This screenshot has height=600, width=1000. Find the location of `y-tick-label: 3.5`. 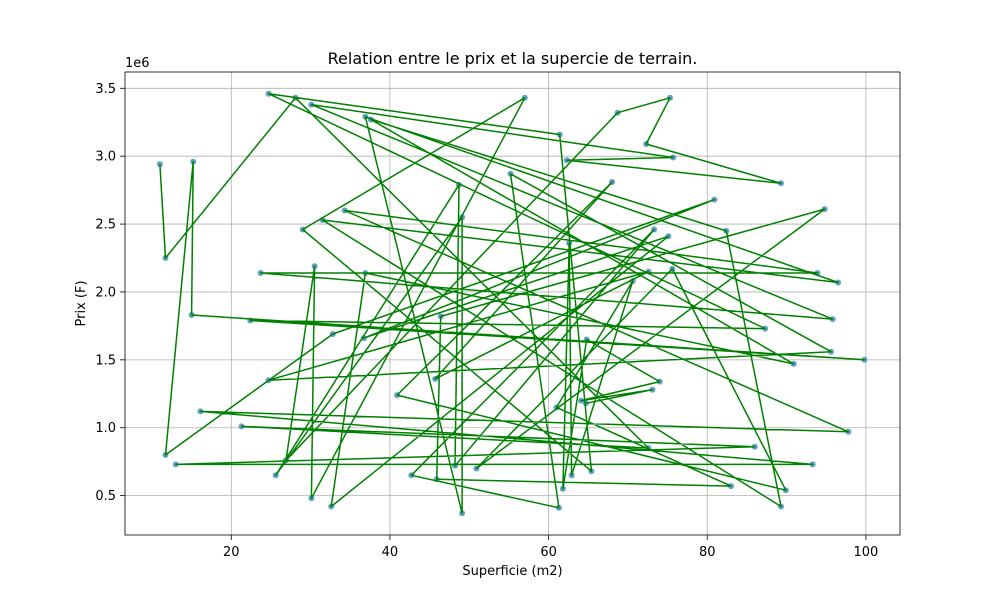

y-tick-label: 3.5 is located at coordinates (105, 89).